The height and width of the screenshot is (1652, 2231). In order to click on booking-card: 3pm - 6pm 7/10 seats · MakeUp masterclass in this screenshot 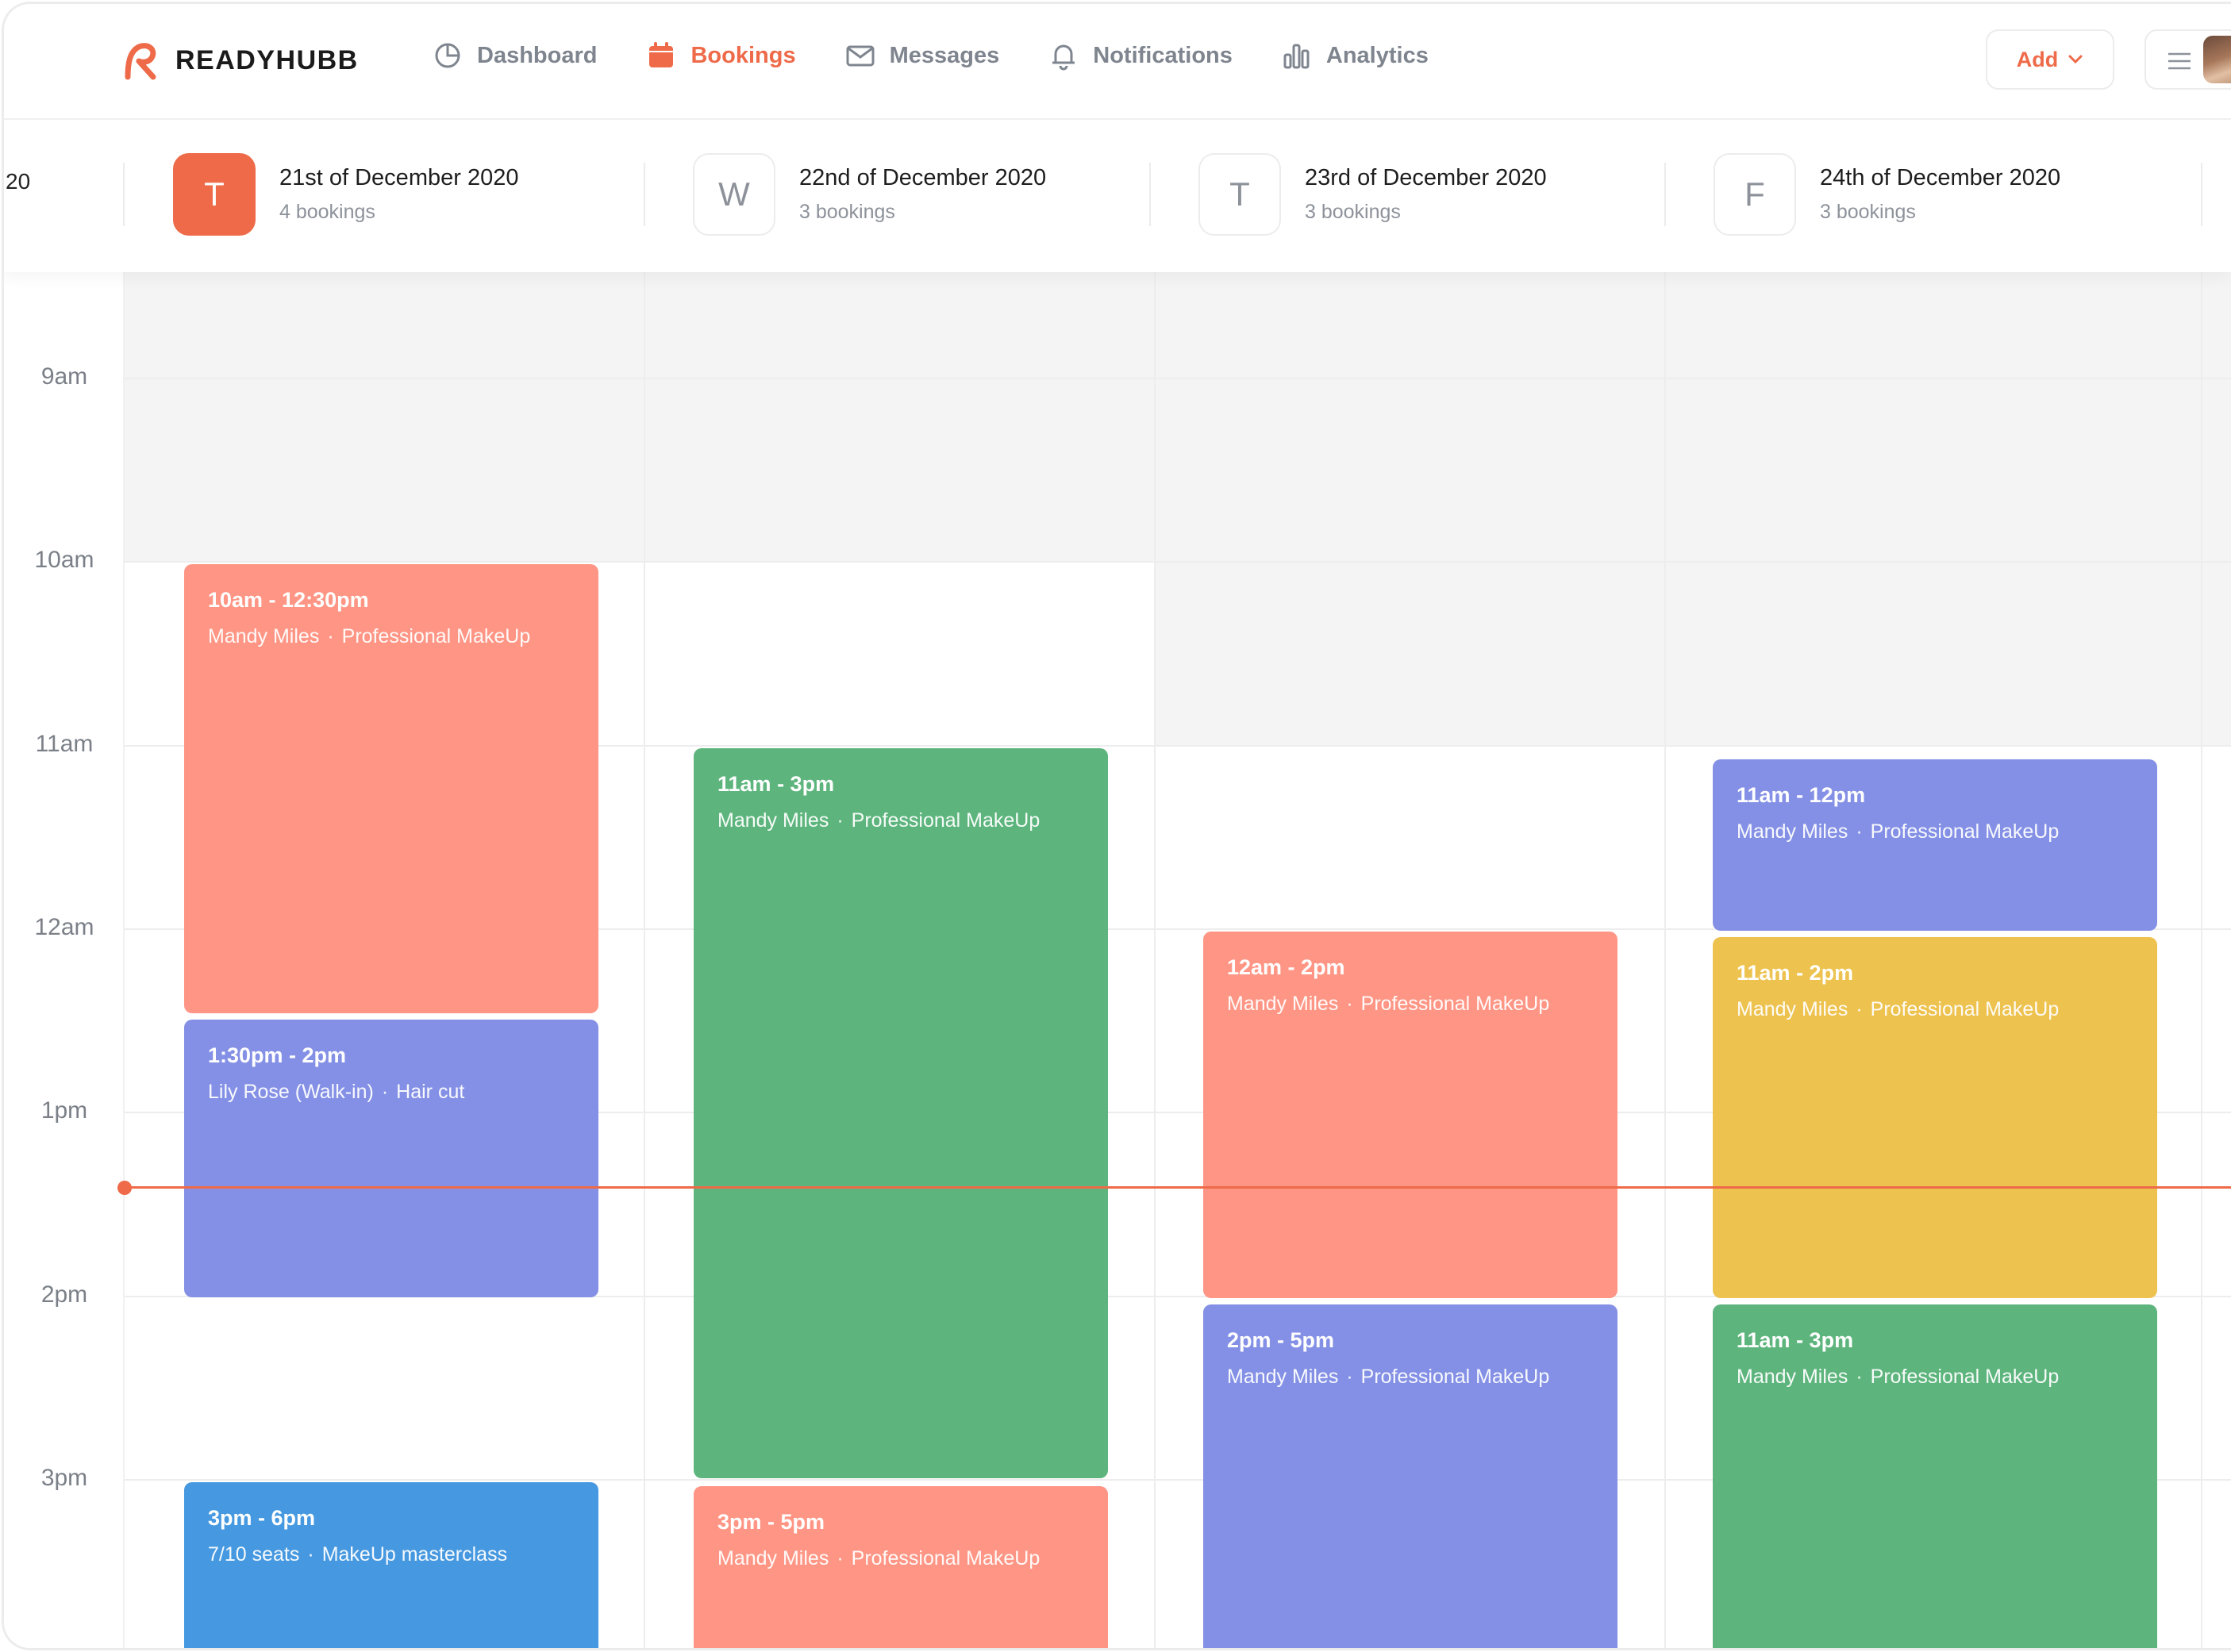, I will do `click(391, 1565)`.